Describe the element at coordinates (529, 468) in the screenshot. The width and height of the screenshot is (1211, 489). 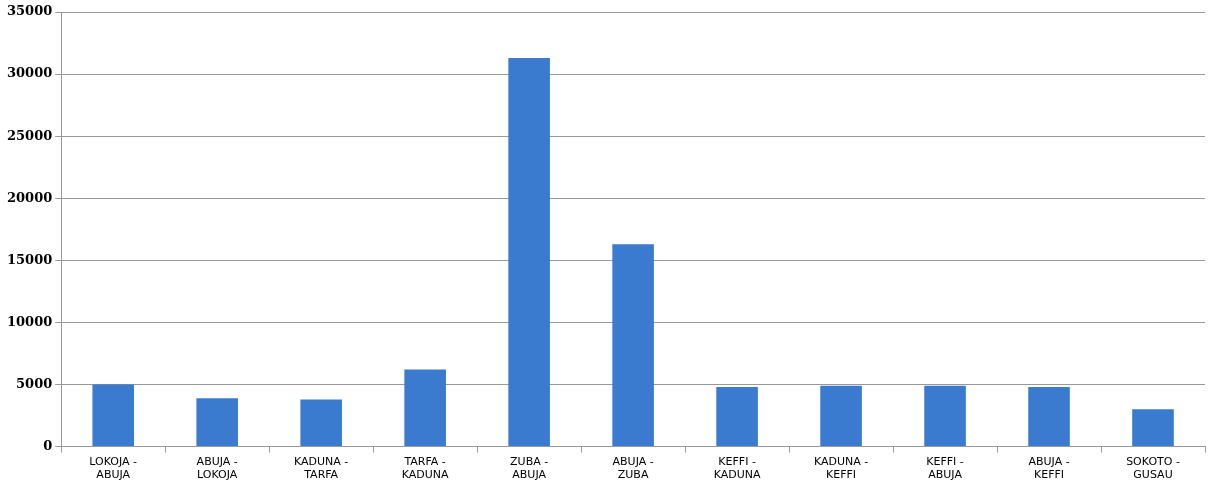
I see `x-tick-label: ZUBA - ABUJA` at that location.